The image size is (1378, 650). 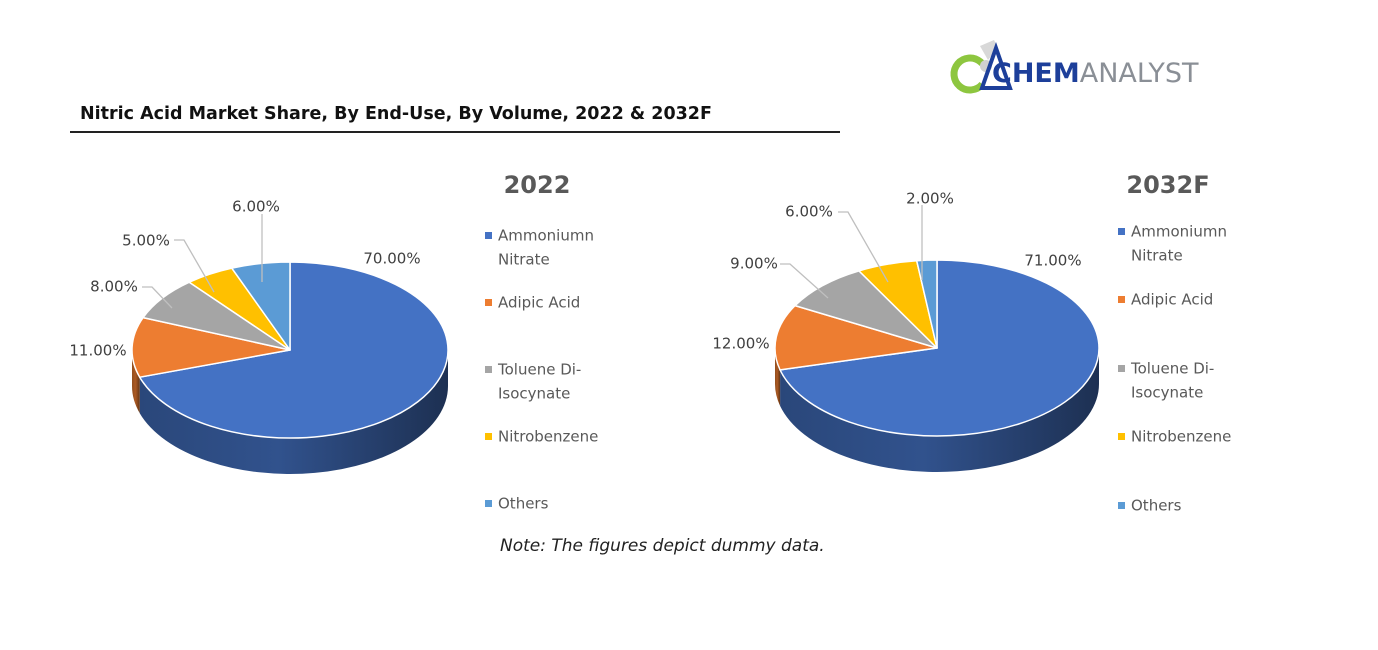 I want to click on legend-label-2032F-4: Others, so click(x=1156, y=506).